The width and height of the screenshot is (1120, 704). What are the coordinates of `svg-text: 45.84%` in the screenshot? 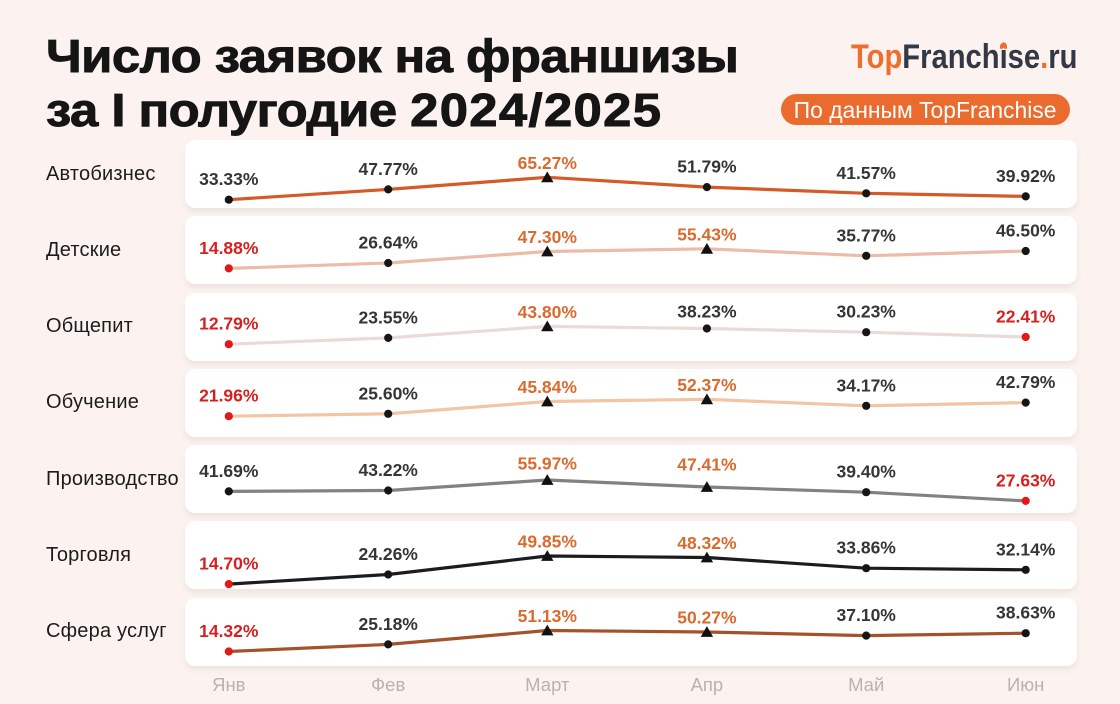 It's located at (548, 387).